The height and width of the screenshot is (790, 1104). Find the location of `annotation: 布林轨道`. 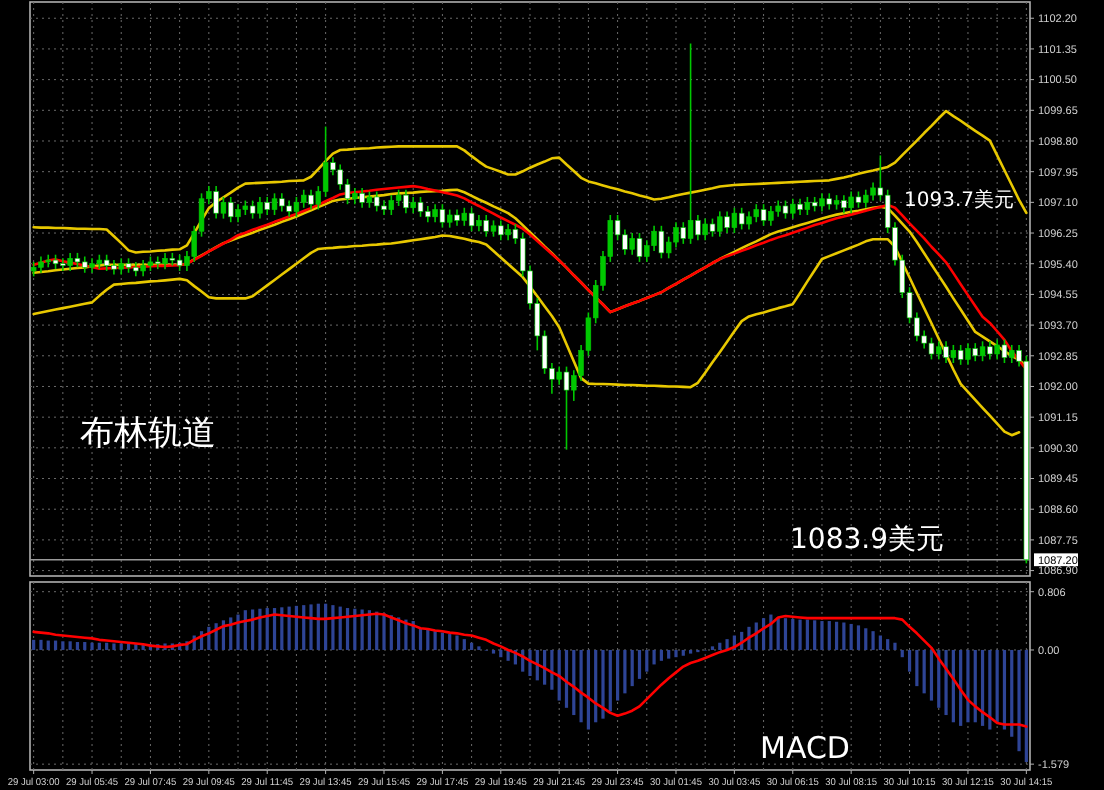

annotation: 布林轨道 is located at coordinates (148, 434).